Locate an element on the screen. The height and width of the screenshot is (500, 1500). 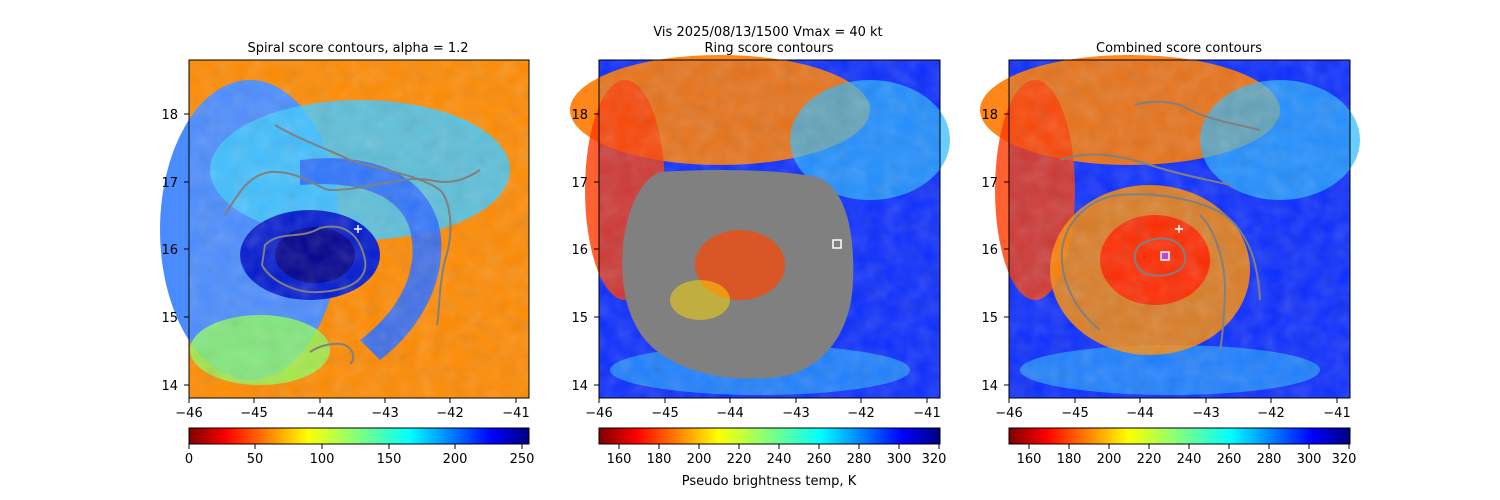
panel-title: Ring score contours is located at coordinates (768, 48).